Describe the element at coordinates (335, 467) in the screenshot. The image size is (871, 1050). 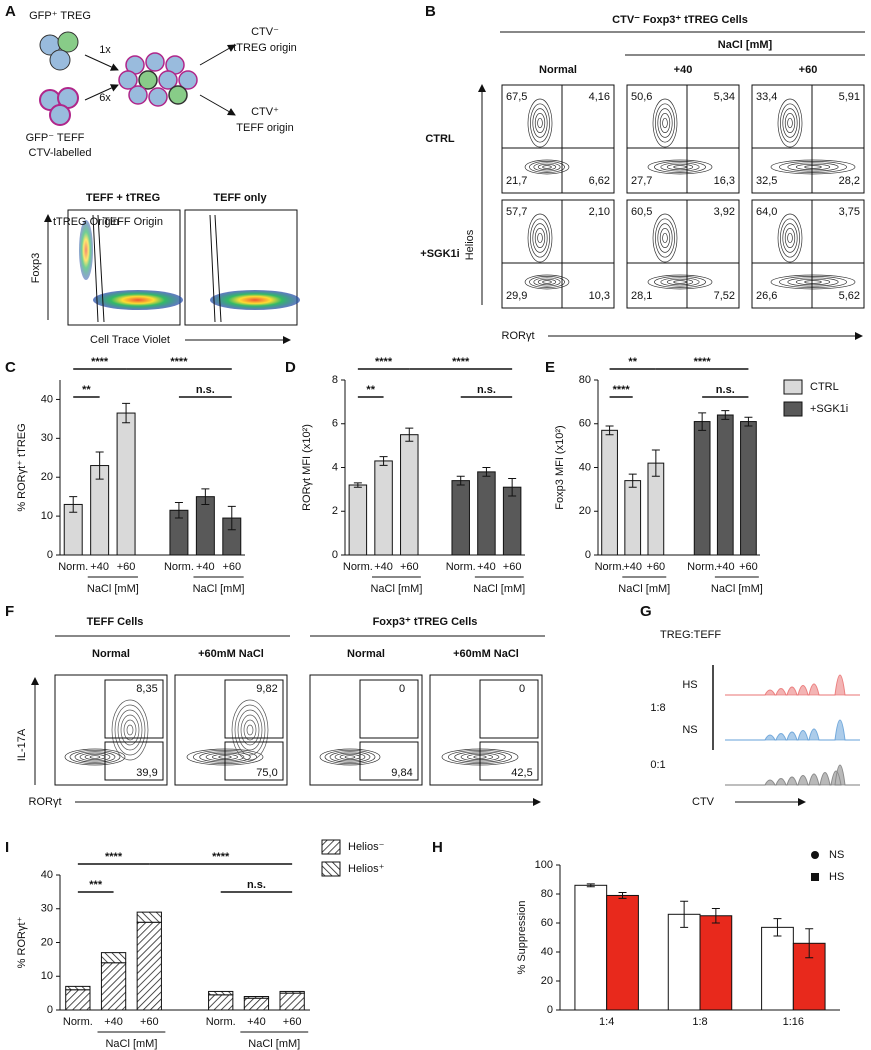
I see `y-tick-label: 4` at that location.